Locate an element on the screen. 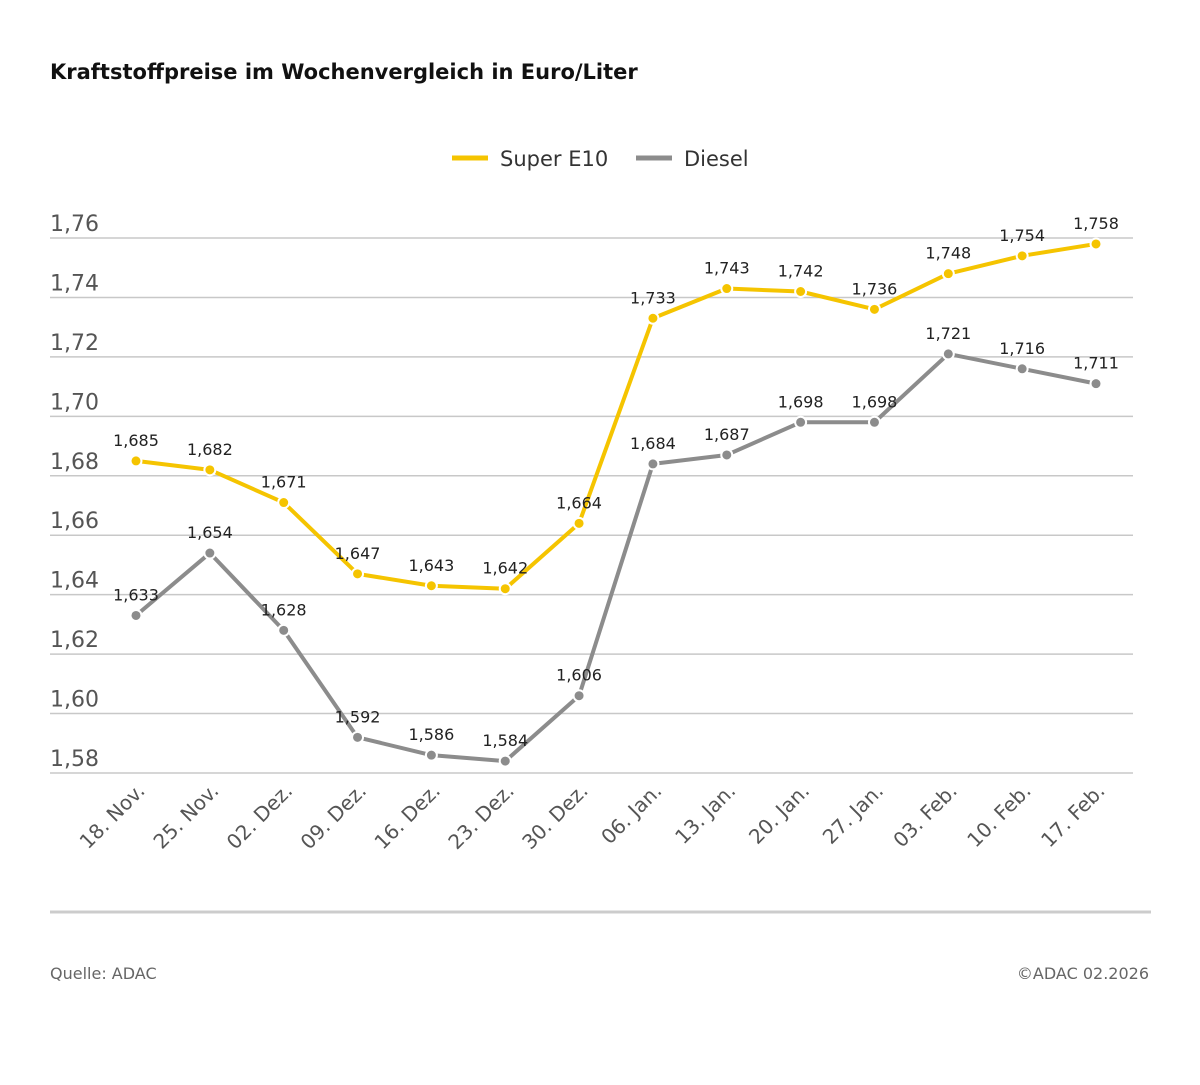 Image resolution: width=1200 pixels, height=1085 pixels. data-label: 1,711 is located at coordinates (1096, 363).